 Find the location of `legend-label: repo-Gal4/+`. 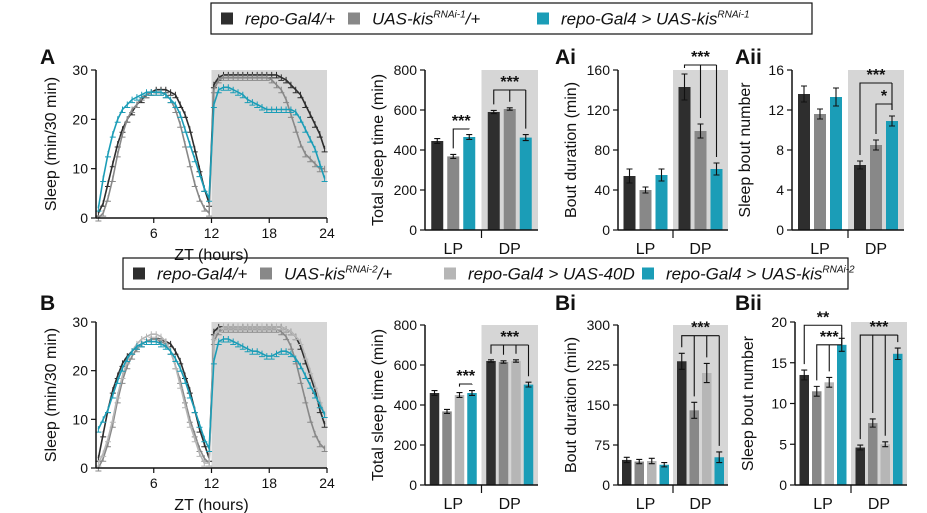

legend-label: repo-Gal4/+ is located at coordinates (202, 274).